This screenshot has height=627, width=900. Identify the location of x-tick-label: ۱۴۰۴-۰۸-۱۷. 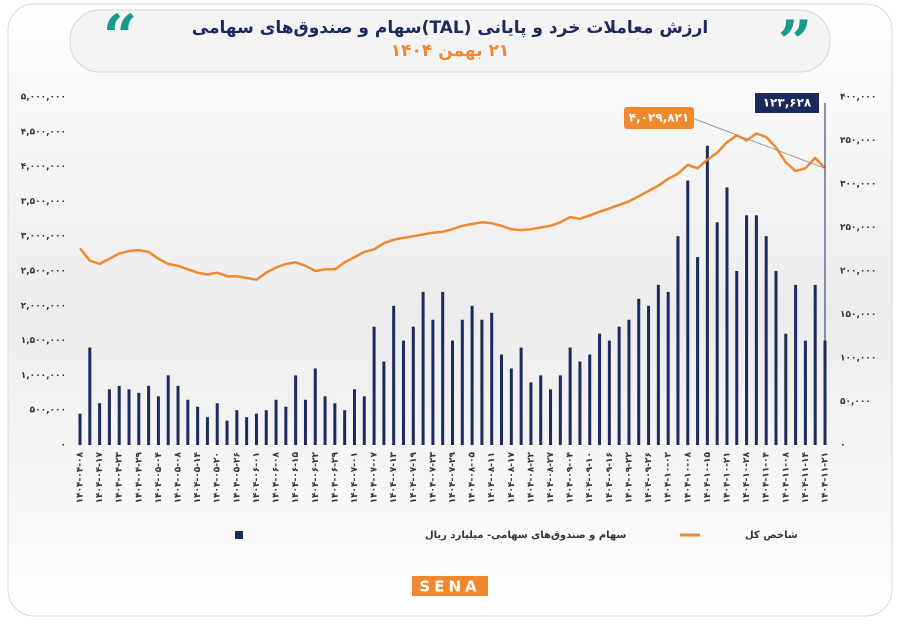
(512, 477).